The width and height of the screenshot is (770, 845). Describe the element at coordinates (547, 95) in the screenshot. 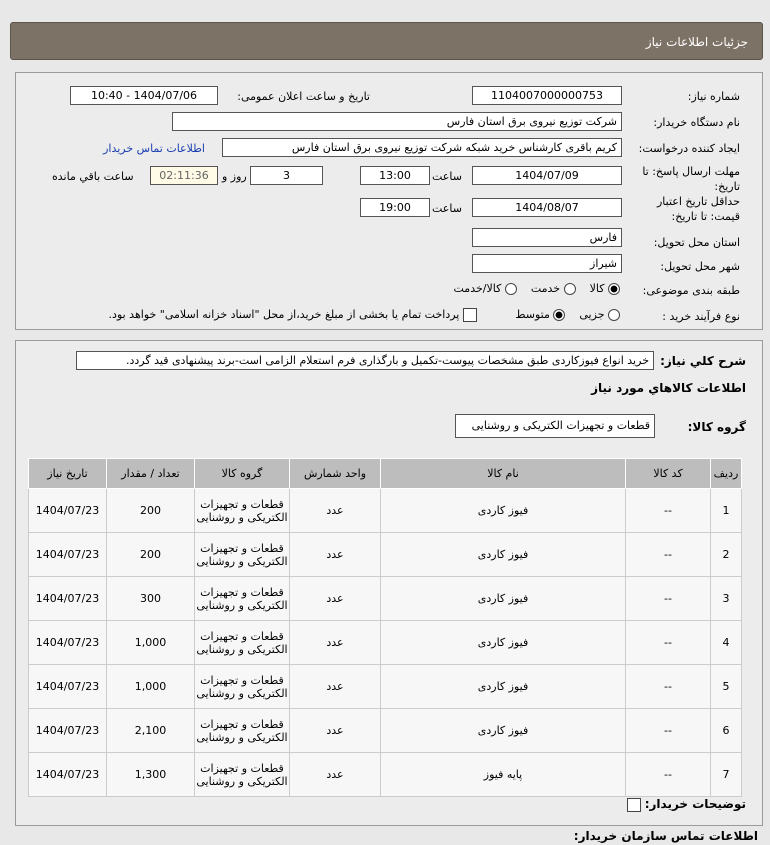

I see `need-no-field: 1104007000000753` at that location.